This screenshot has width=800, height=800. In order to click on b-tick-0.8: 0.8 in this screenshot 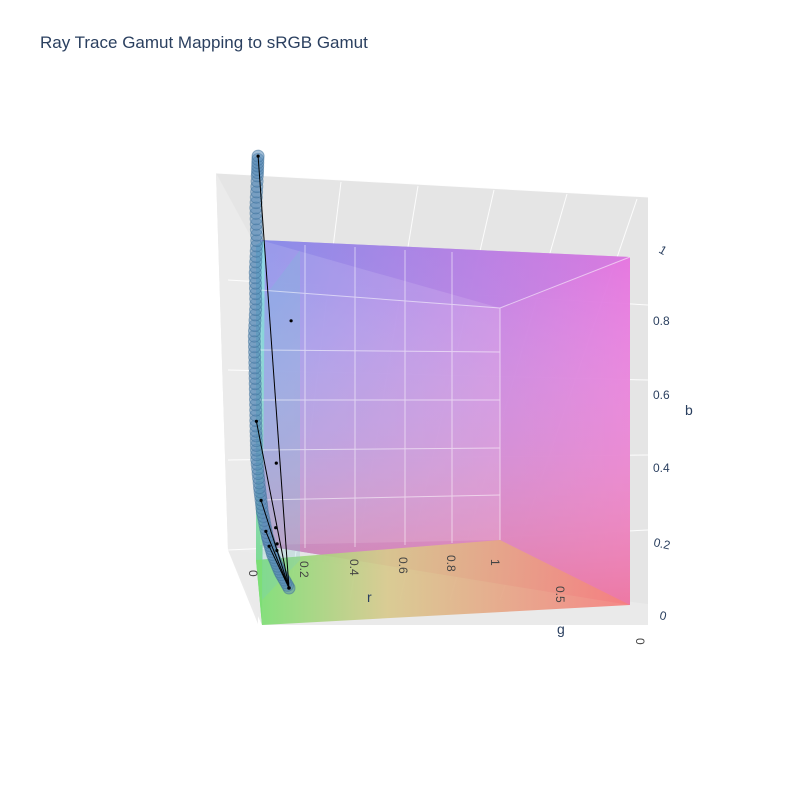, I will do `click(661, 321)`.